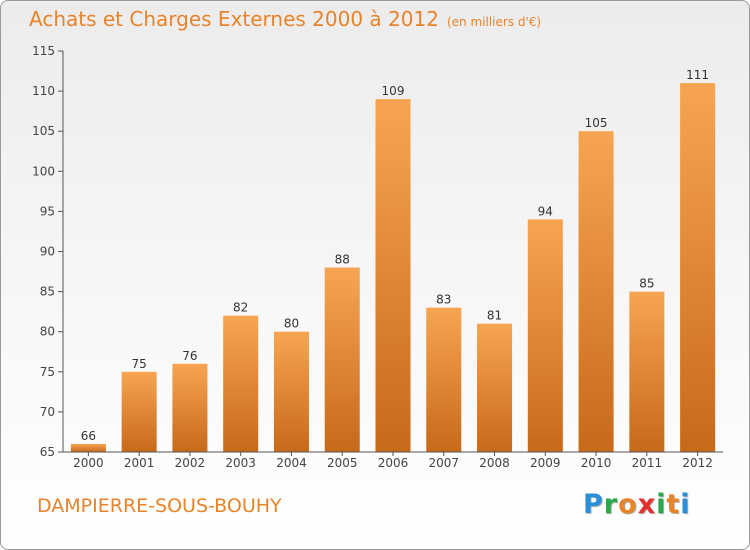 Image resolution: width=750 pixels, height=550 pixels. What do you see at coordinates (444, 379) in the screenshot?
I see `bar-2007` at bounding box center [444, 379].